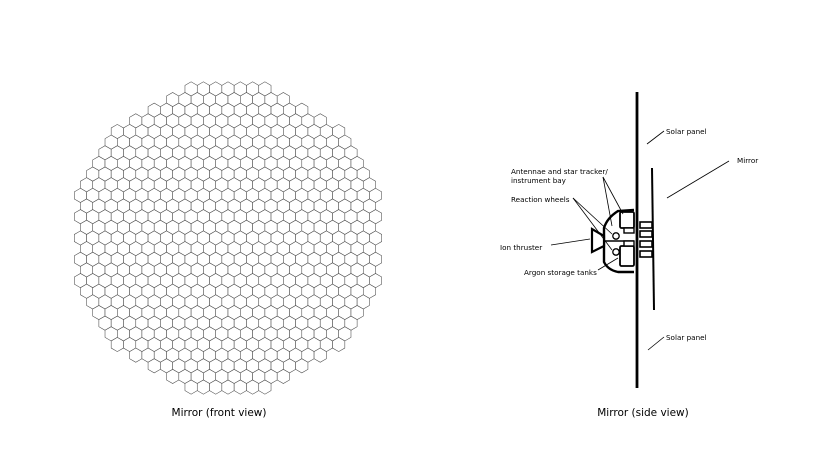 Image resolution: width=814 pixels, height=468 pixels. Describe the element at coordinates (559, 171) in the screenshot. I see `label-antennae-line1: Antennae and star tracker/` at that location.